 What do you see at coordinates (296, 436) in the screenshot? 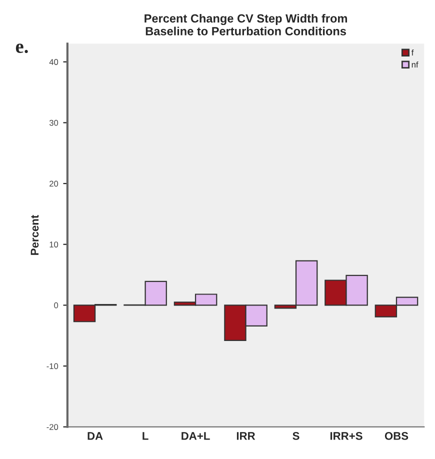
I see `x-tick-label: S` at bounding box center [296, 436].